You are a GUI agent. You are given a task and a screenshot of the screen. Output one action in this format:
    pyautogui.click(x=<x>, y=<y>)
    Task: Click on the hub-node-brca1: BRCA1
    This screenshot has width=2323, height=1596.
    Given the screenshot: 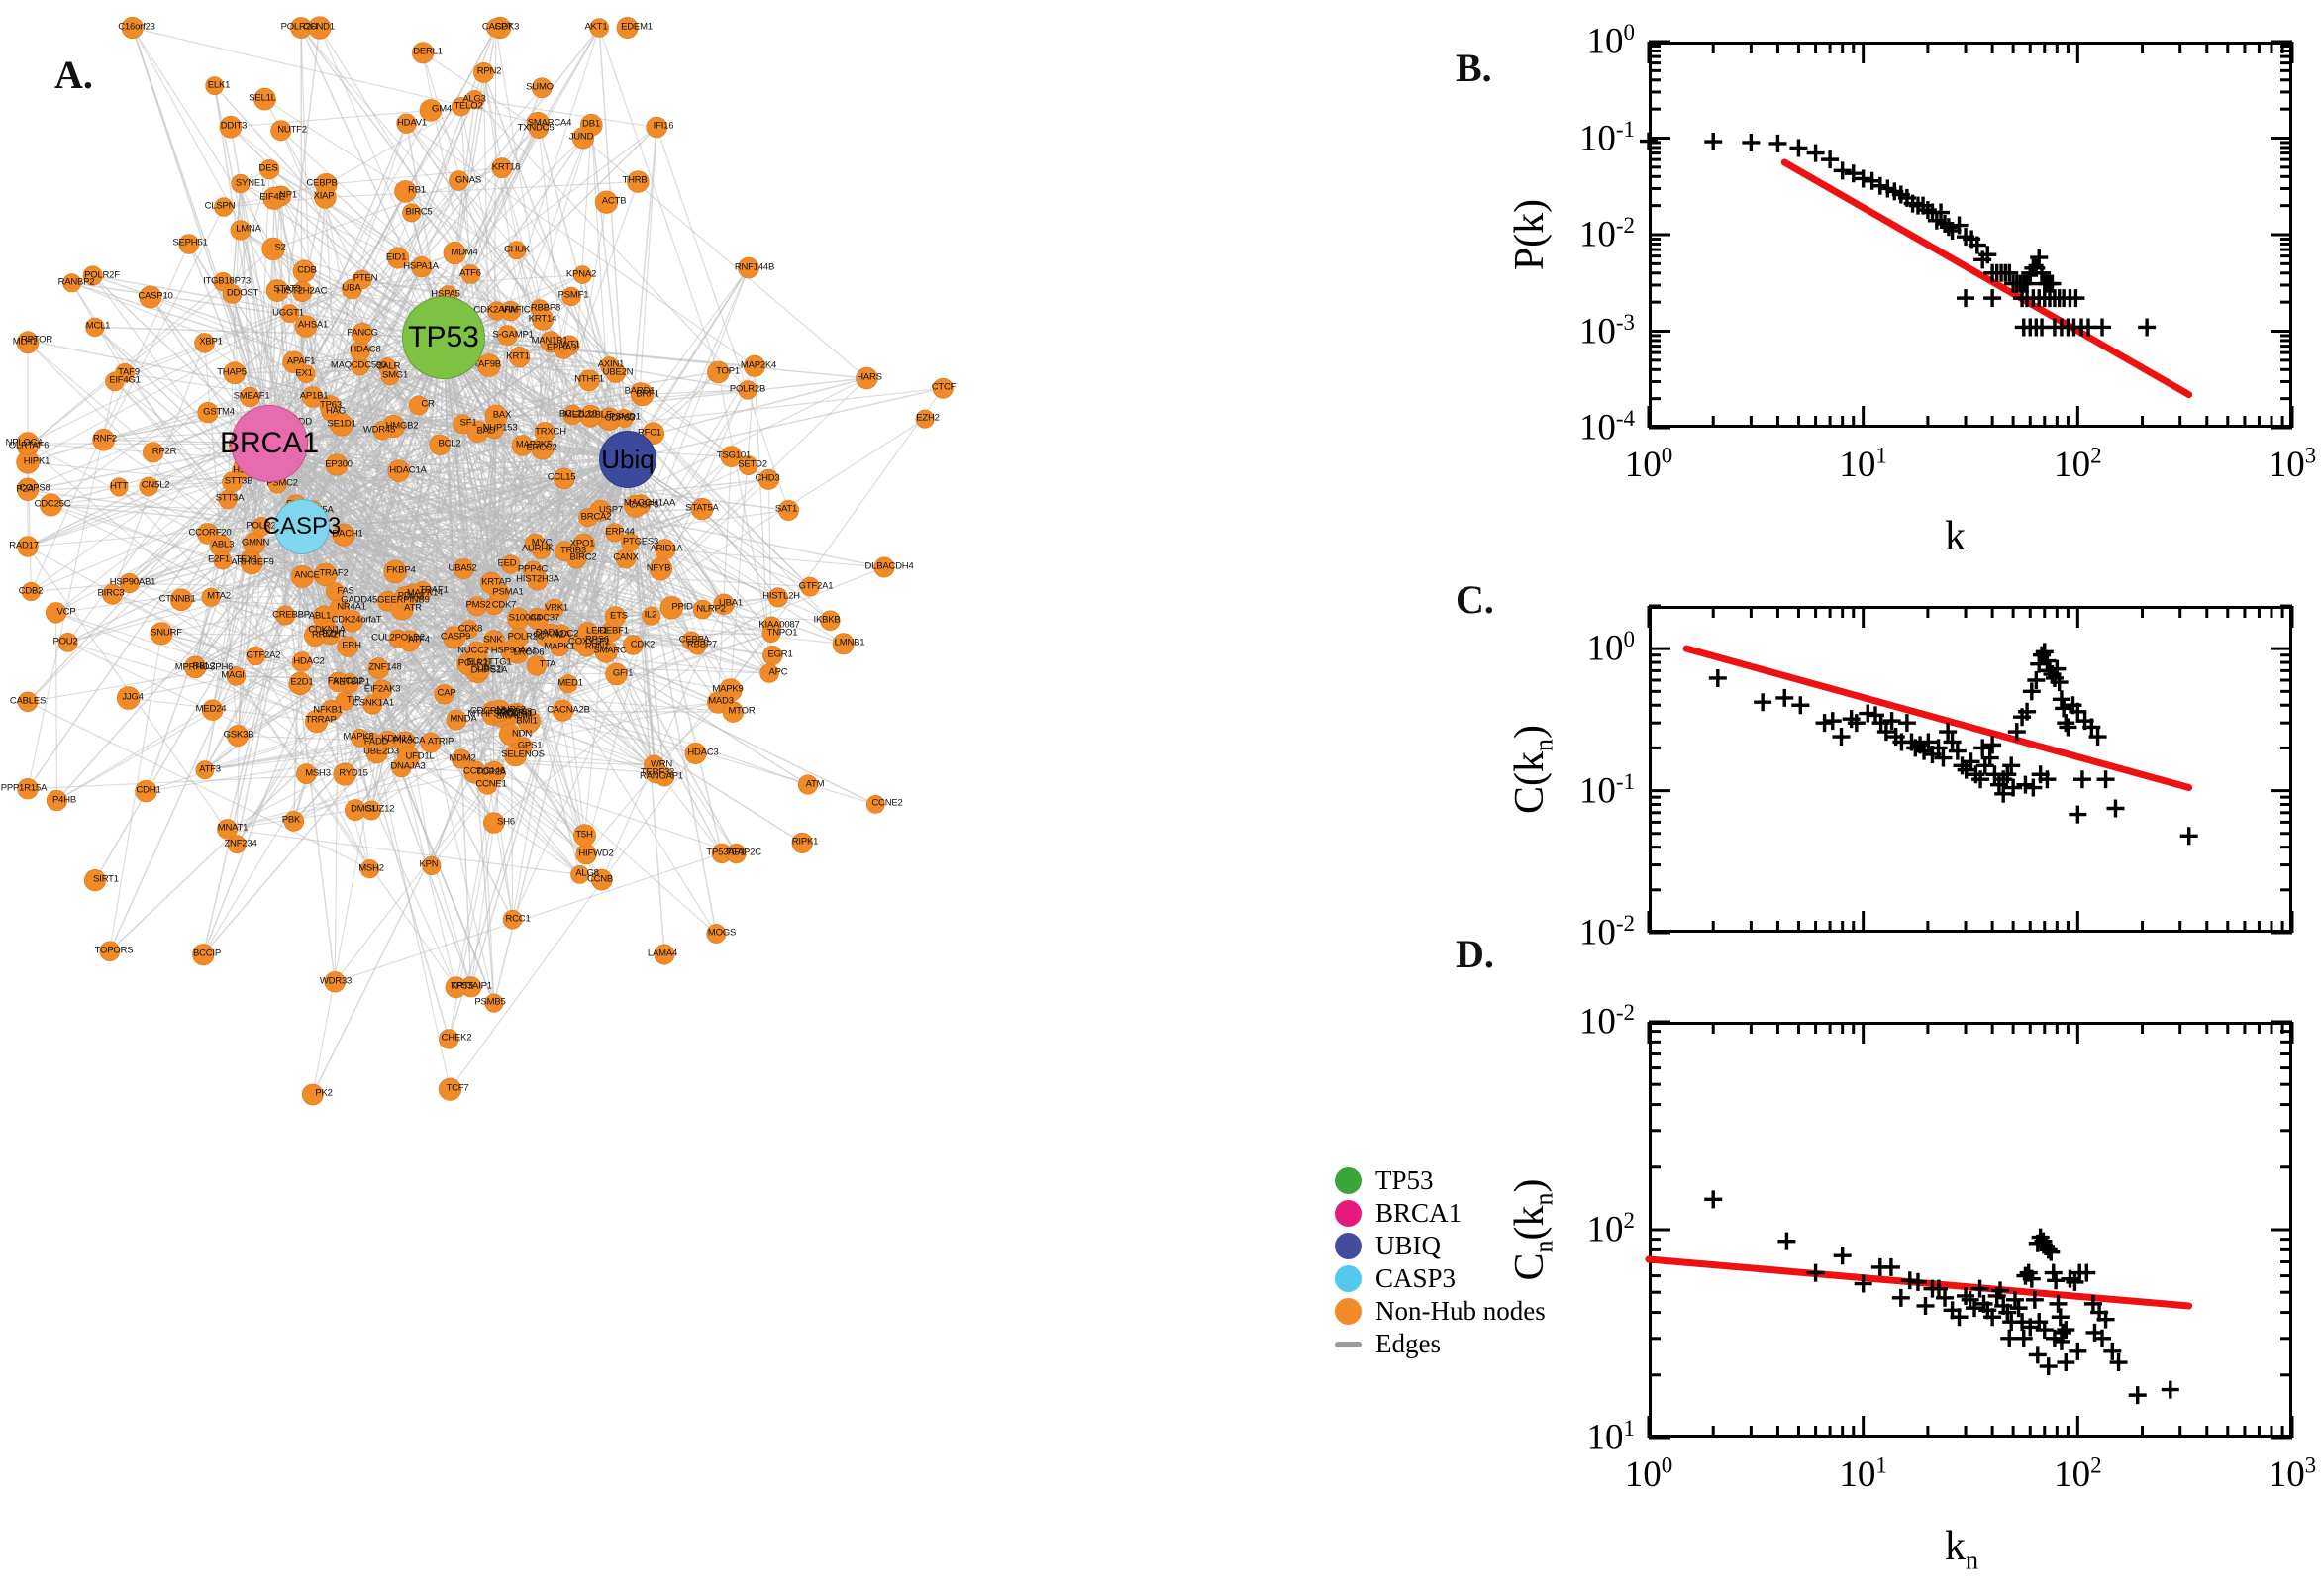 What is the action you would take?
    pyautogui.click(x=269, y=443)
    